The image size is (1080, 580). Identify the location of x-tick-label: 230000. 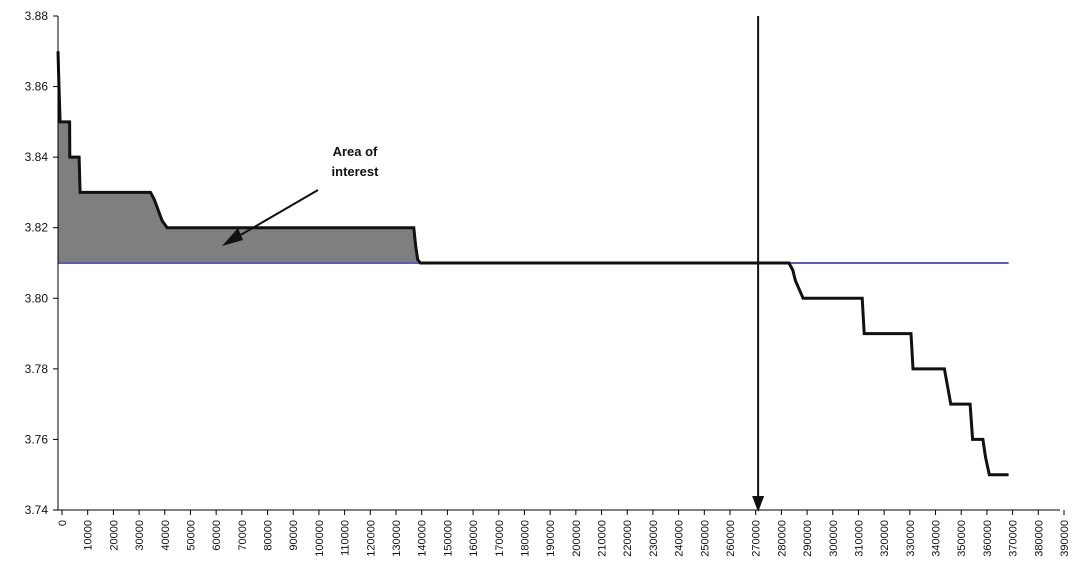
(654, 538).